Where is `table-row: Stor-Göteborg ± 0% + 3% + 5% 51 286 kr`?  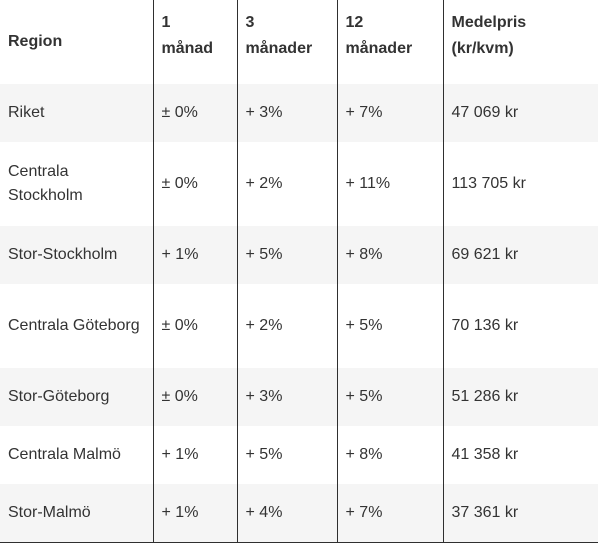
table-row: Stor-Göteborg ± 0% + 3% + 5% 51 286 kr is located at coordinates (299, 397).